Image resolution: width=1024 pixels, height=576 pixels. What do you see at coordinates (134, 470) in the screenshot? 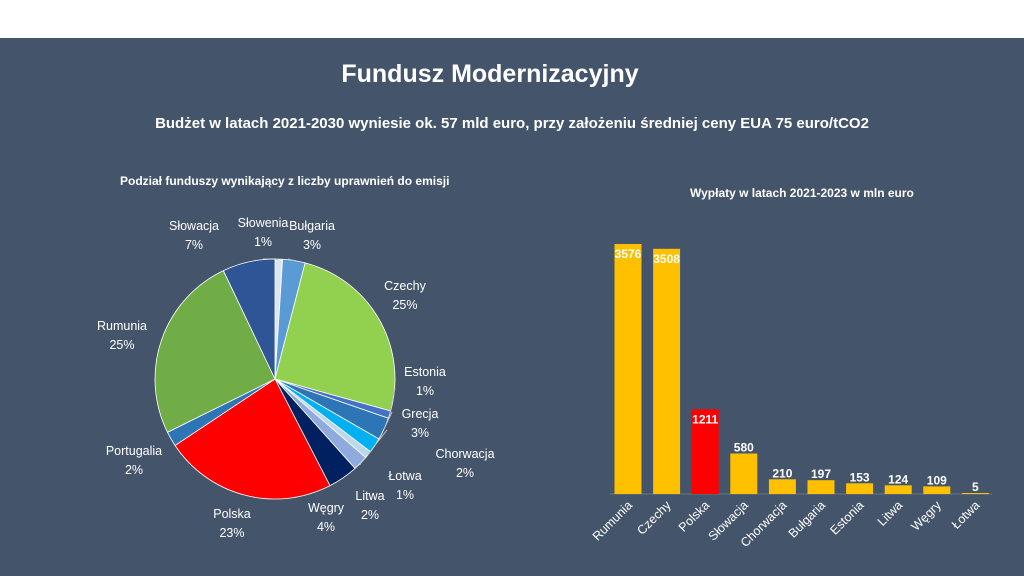
I see `pie-value-portugalia: 2%` at bounding box center [134, 470].